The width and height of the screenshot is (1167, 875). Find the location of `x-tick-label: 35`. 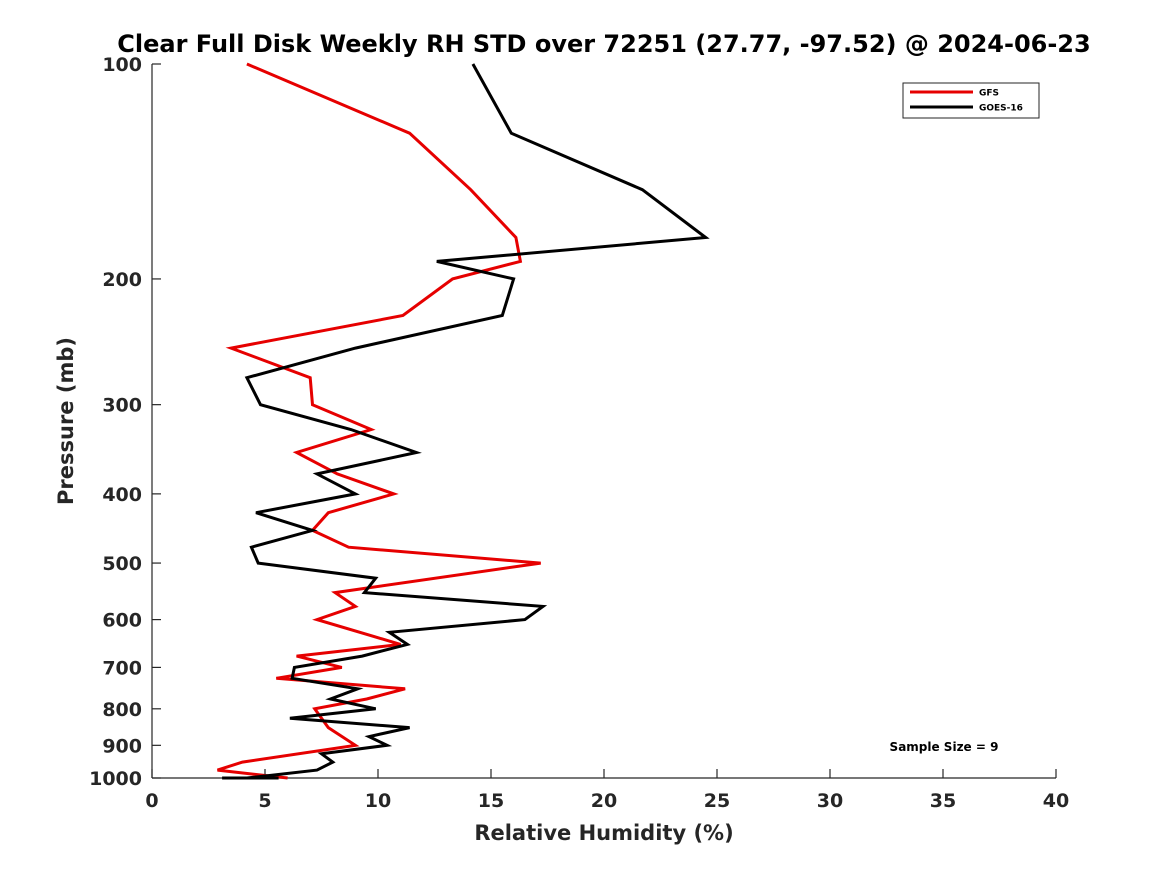

x-tick-label: 35 is located at coordinates (943, 801).